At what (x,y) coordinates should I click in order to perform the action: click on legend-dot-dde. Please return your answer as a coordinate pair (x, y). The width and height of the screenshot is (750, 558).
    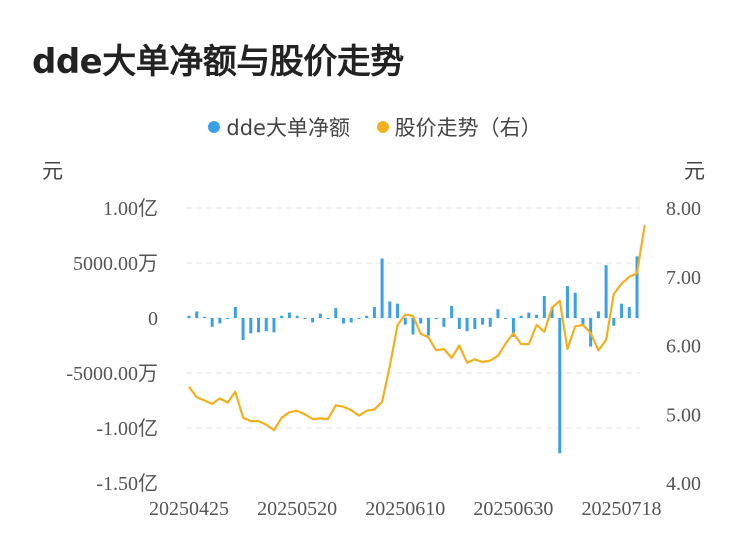
    Looking at the image, I should click on (214, 127).